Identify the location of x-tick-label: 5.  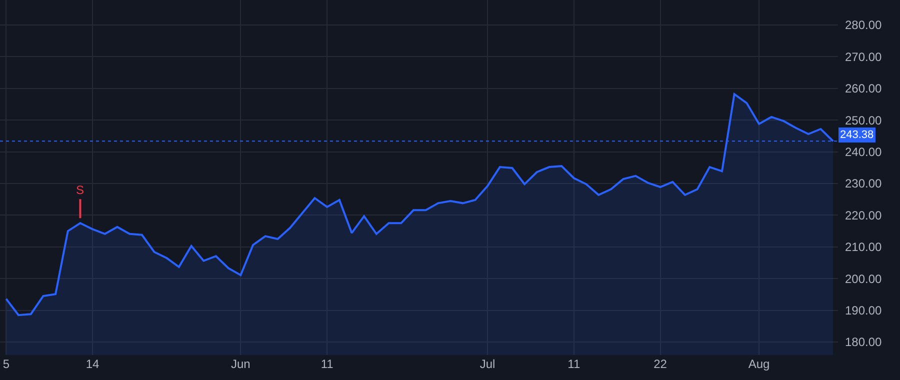
(6, 364).